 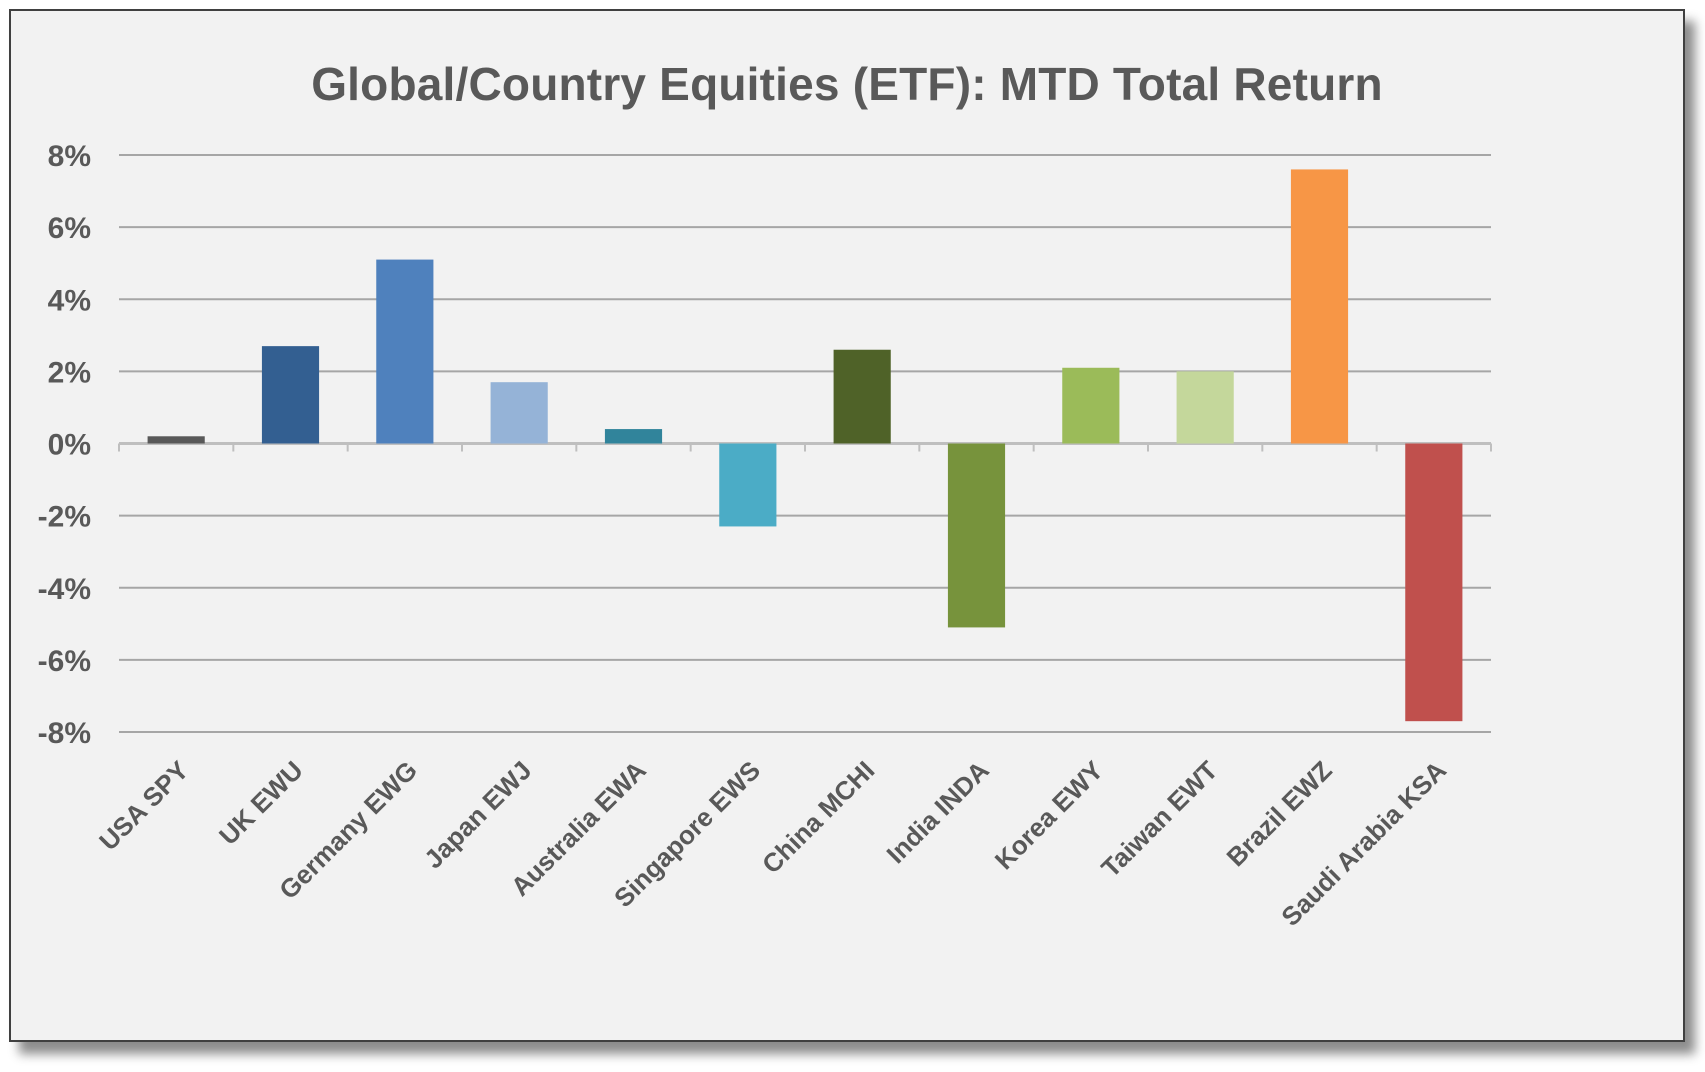 I want to click on y-tick-label: 0%, so click(x=69, y=445).